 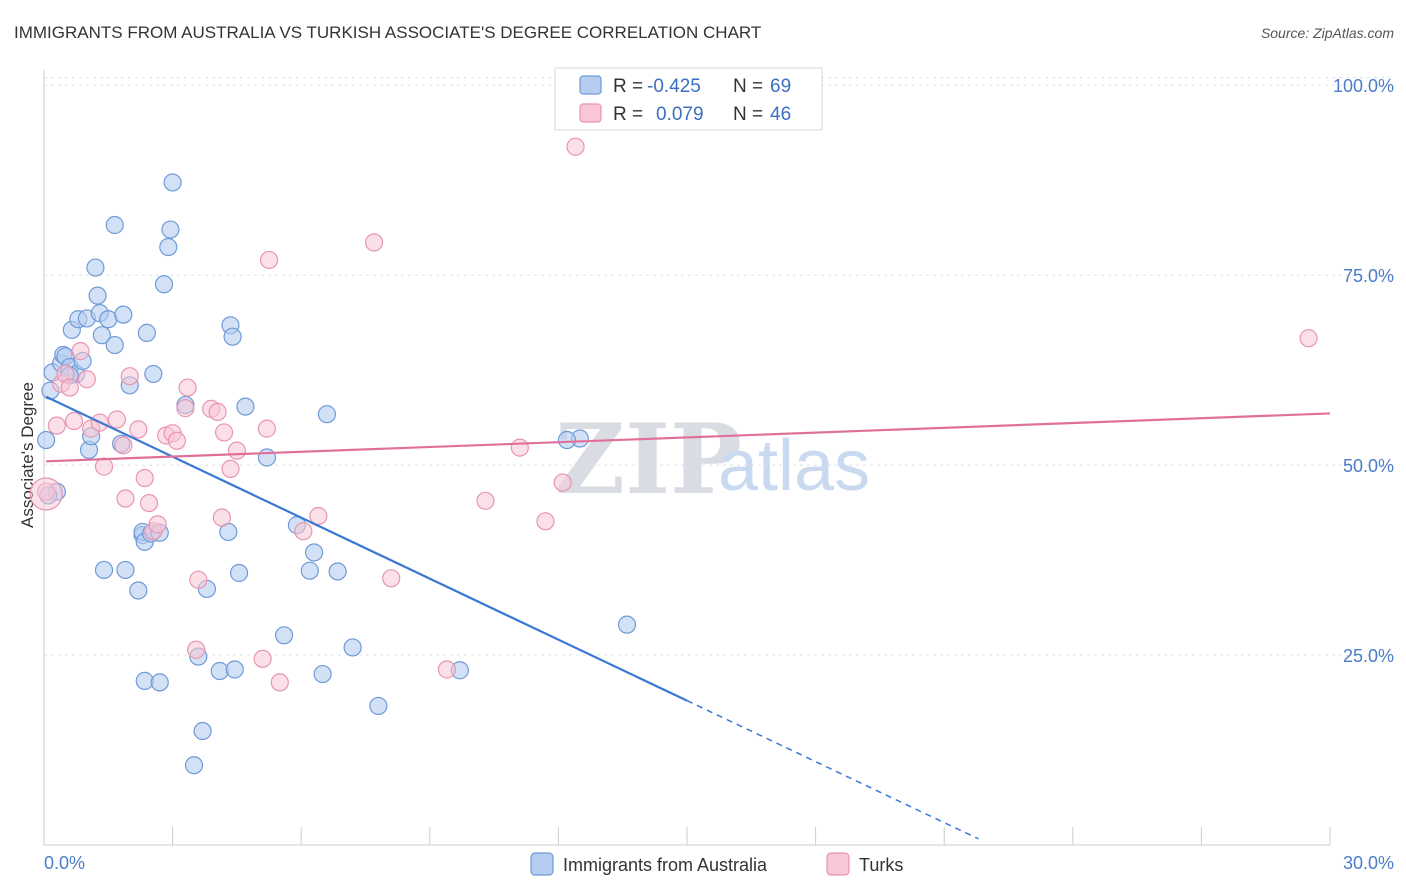 What do you see at coordinates (1368, 656) in the screenshot?
I see `y-tick-label-25: 25.0%` at bounding box center [1368, 656].